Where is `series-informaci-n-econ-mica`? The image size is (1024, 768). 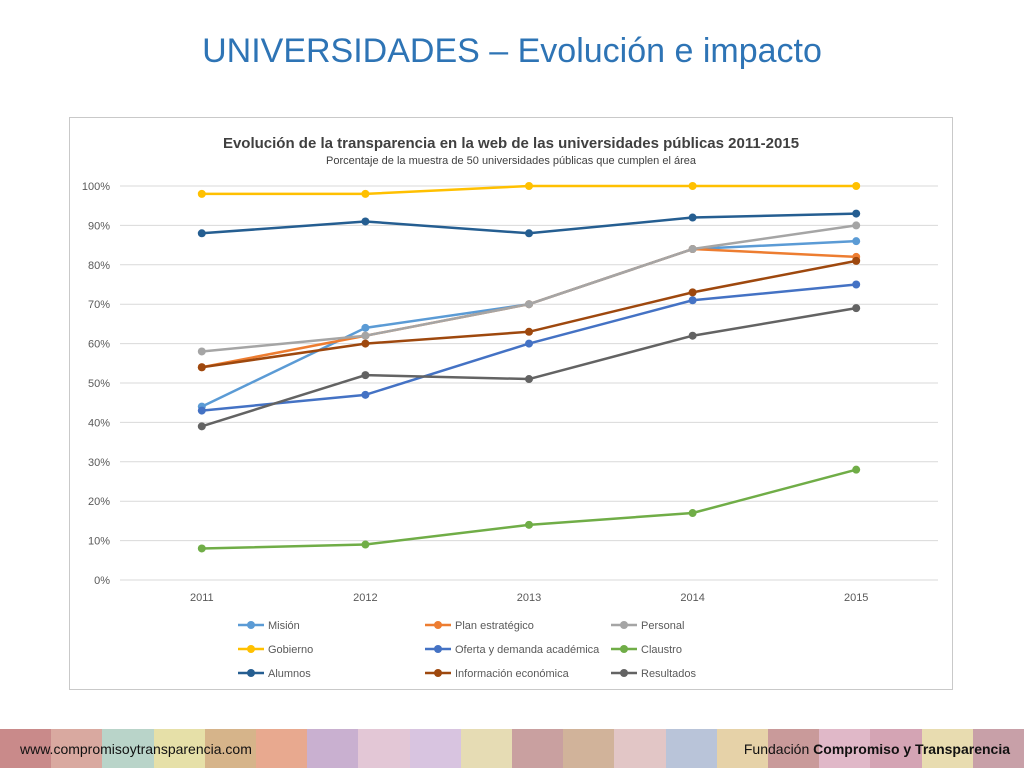
series-informaci-n-econ-mica is located at coordinates (529, 314).